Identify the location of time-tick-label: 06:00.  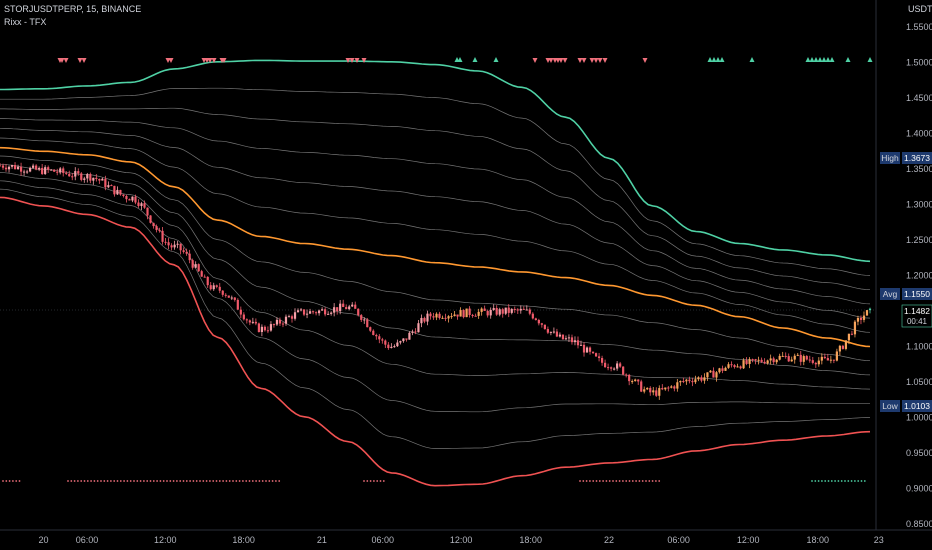
(383, 540).